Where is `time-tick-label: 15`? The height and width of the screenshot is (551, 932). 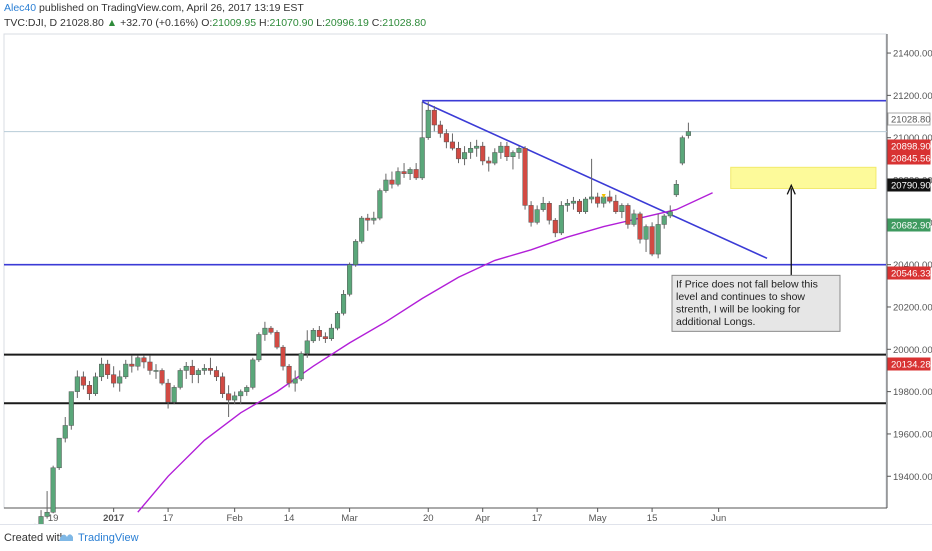 time-tick-label: 15 is located at coordinates (652, 518).